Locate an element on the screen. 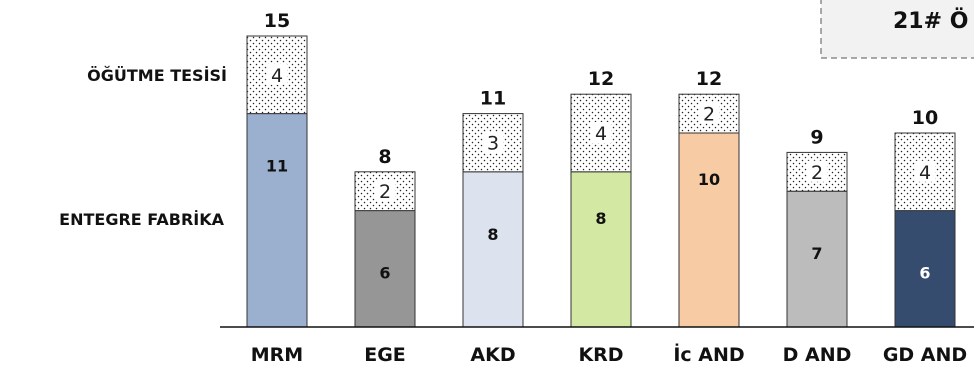 This screenshot has width=974, height=365. bar-top-label-6: 4 is located at coordinates (925, 173).